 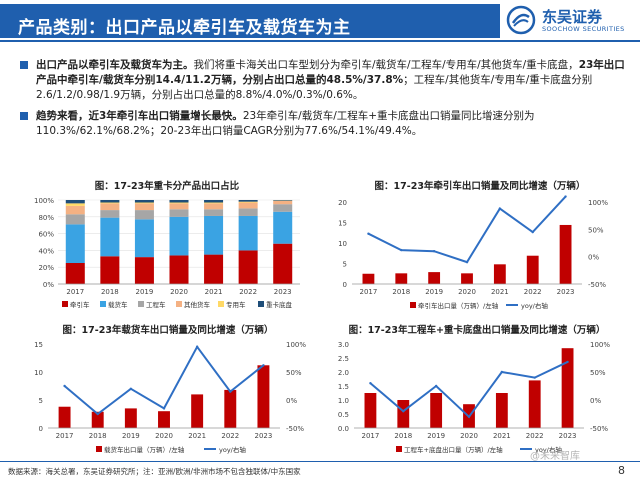 What do you see at coordinates (596, 230) in the screenshot?
I see `y-right-tick-label: 50%` at bounding box center [596, 230].